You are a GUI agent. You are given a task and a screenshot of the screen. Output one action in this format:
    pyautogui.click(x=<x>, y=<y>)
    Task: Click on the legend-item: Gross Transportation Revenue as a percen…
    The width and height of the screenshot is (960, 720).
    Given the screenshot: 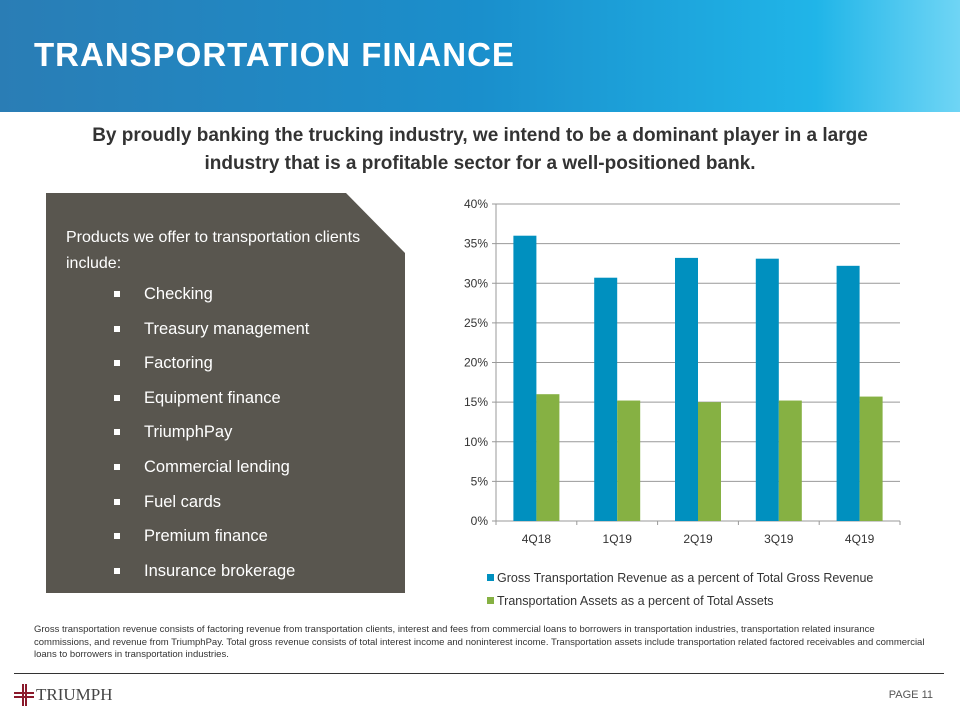 What is the action you would take?
    pyautogui.click(x=680, y=577)
    